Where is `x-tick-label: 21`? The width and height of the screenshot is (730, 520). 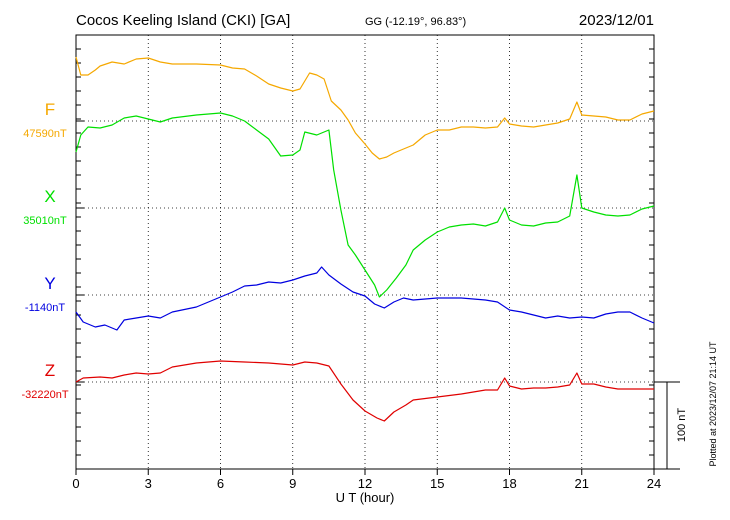
x-tick-label: 21 is located at coordinates (582, 483).